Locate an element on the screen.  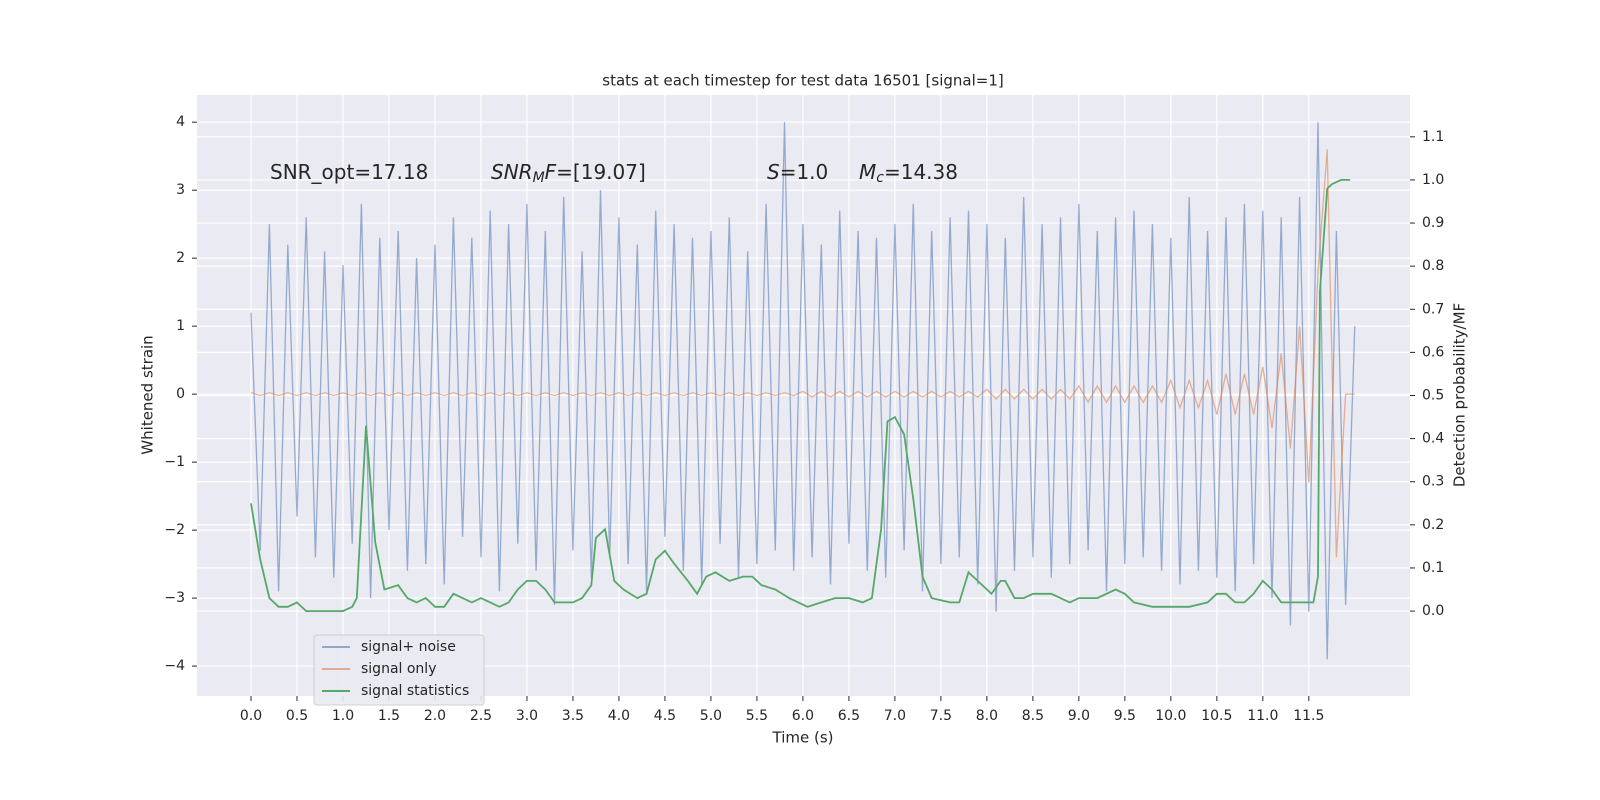
annotation: SNRMF=[19.07] is located at coordinates (568, 173).